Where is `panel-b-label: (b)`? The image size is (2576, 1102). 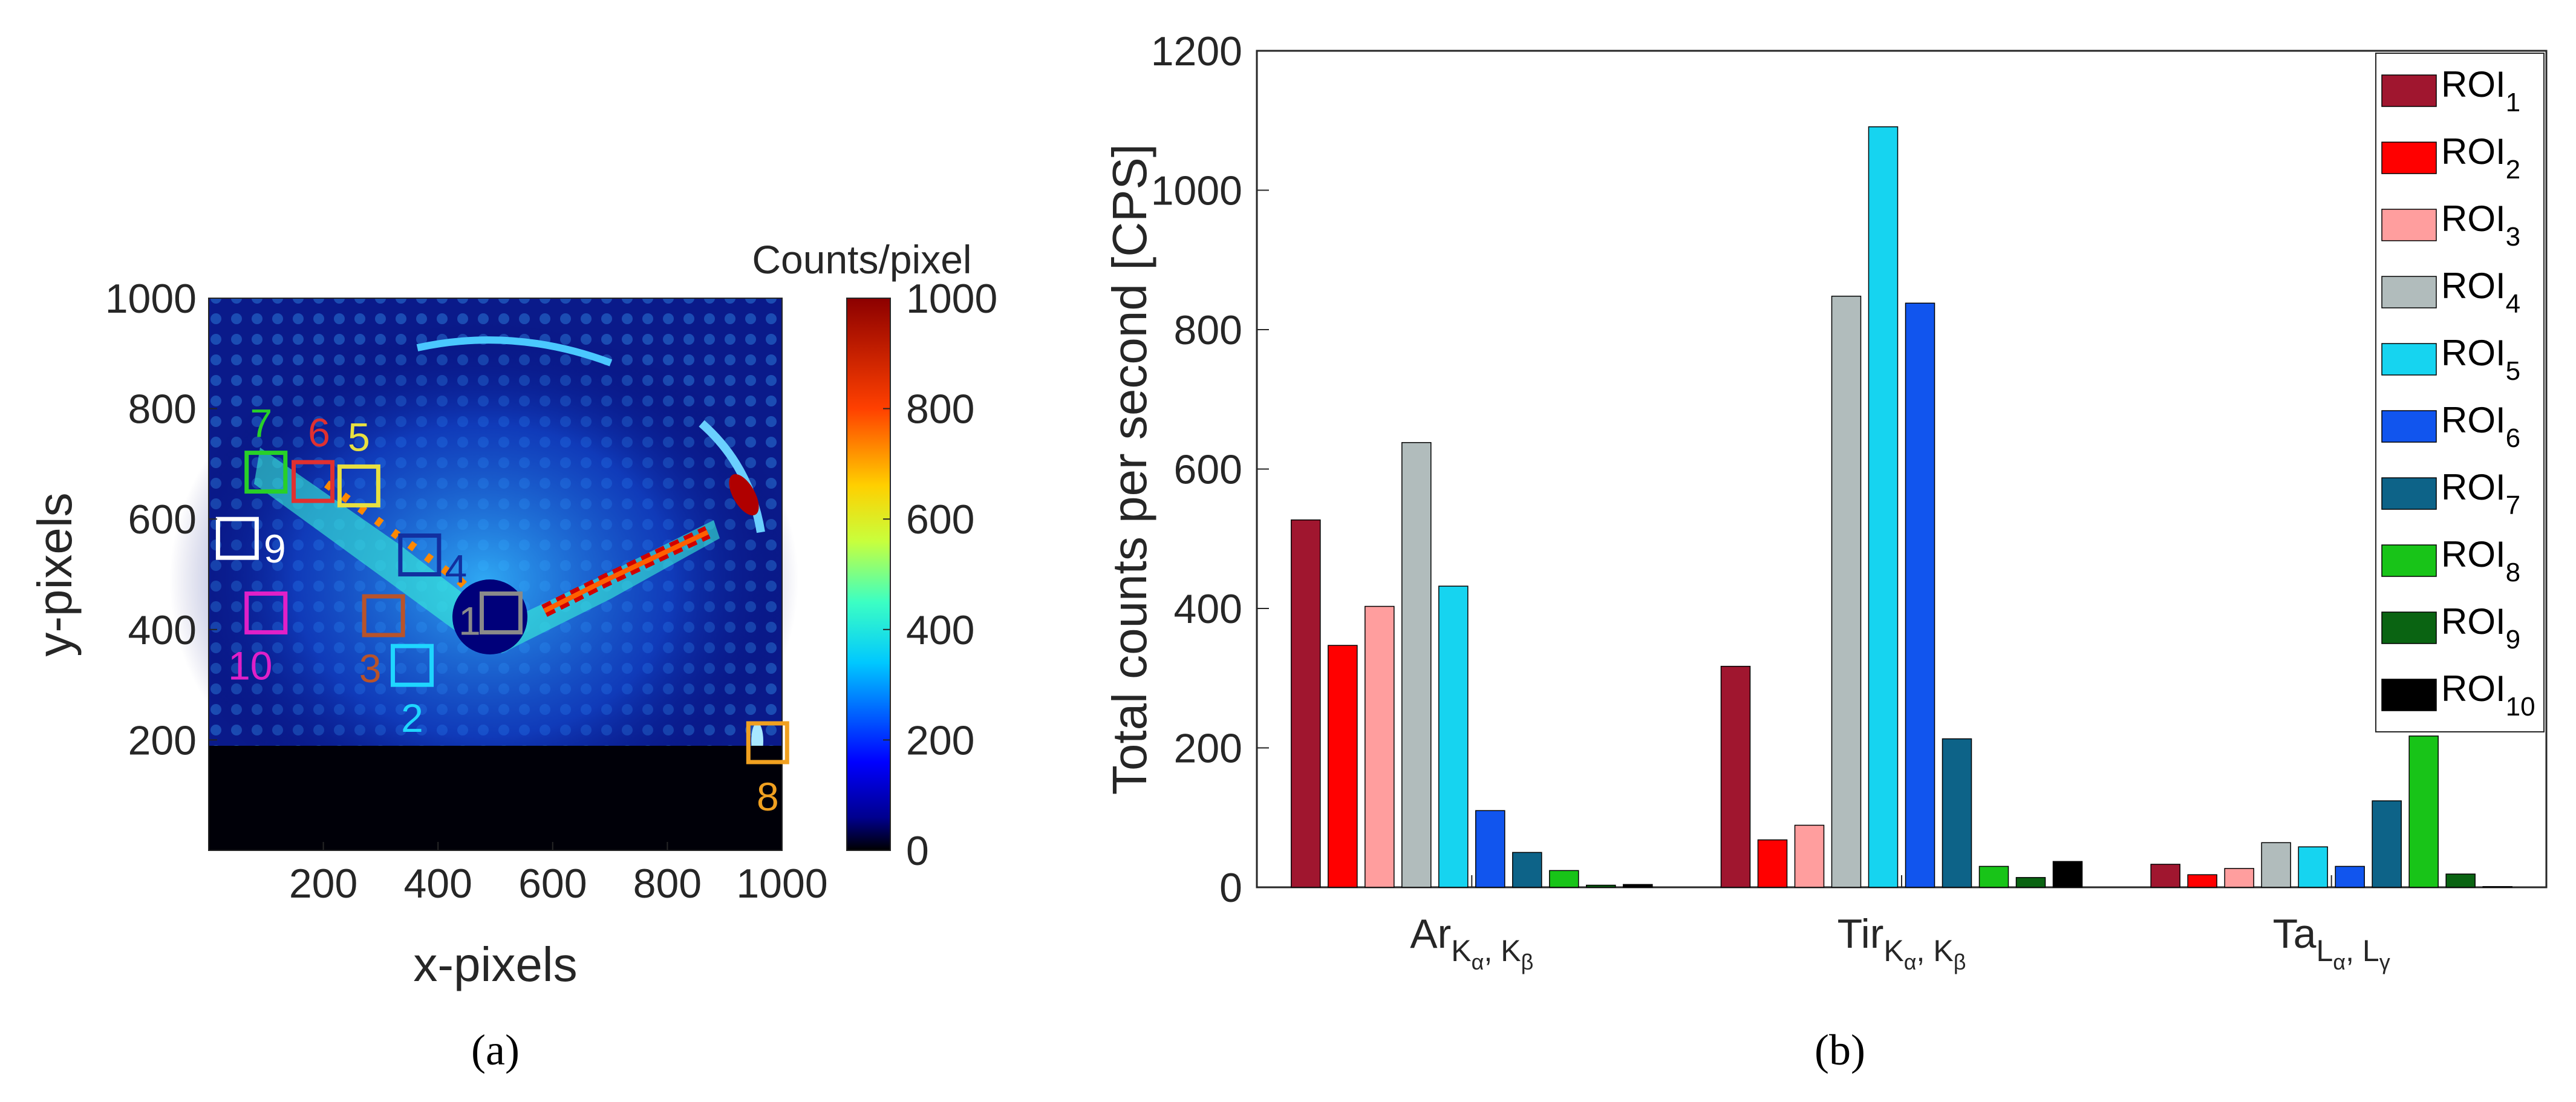 panel-b-label: (b) is located at coordinates (1840, 1050).